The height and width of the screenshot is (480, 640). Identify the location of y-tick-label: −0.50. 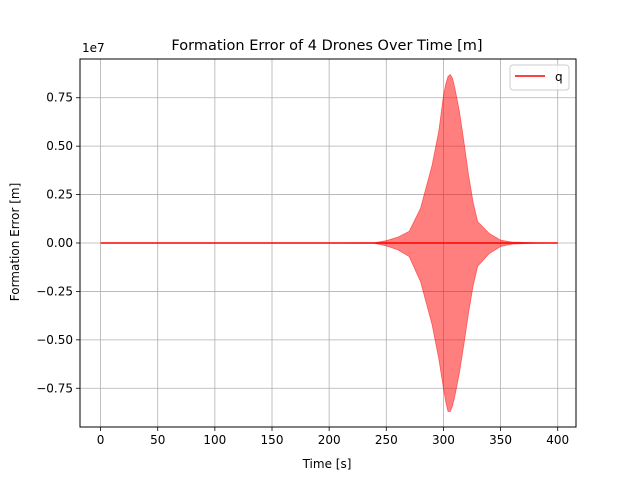
(54, 340).